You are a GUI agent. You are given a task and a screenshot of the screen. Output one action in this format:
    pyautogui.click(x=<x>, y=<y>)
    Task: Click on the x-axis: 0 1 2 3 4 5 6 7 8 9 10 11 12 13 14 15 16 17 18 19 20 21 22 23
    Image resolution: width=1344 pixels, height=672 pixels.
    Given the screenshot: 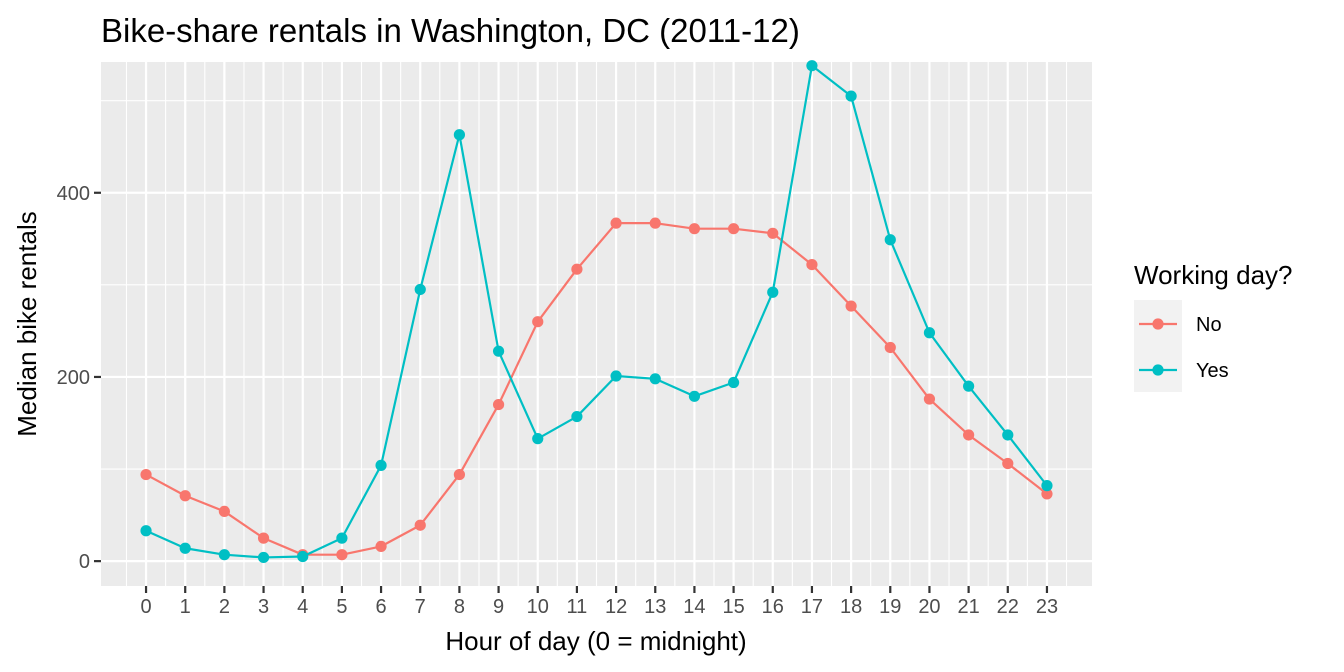 What is the action you would take?
    pyautogui.click(x=599, y=602)
    